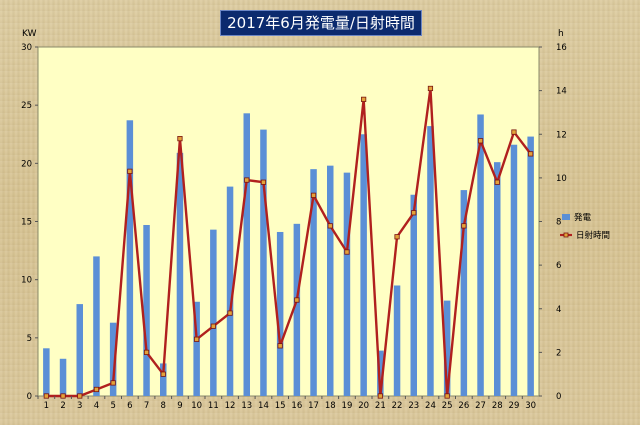  I want to click on x-tick-label: 9, so click(179, 406).